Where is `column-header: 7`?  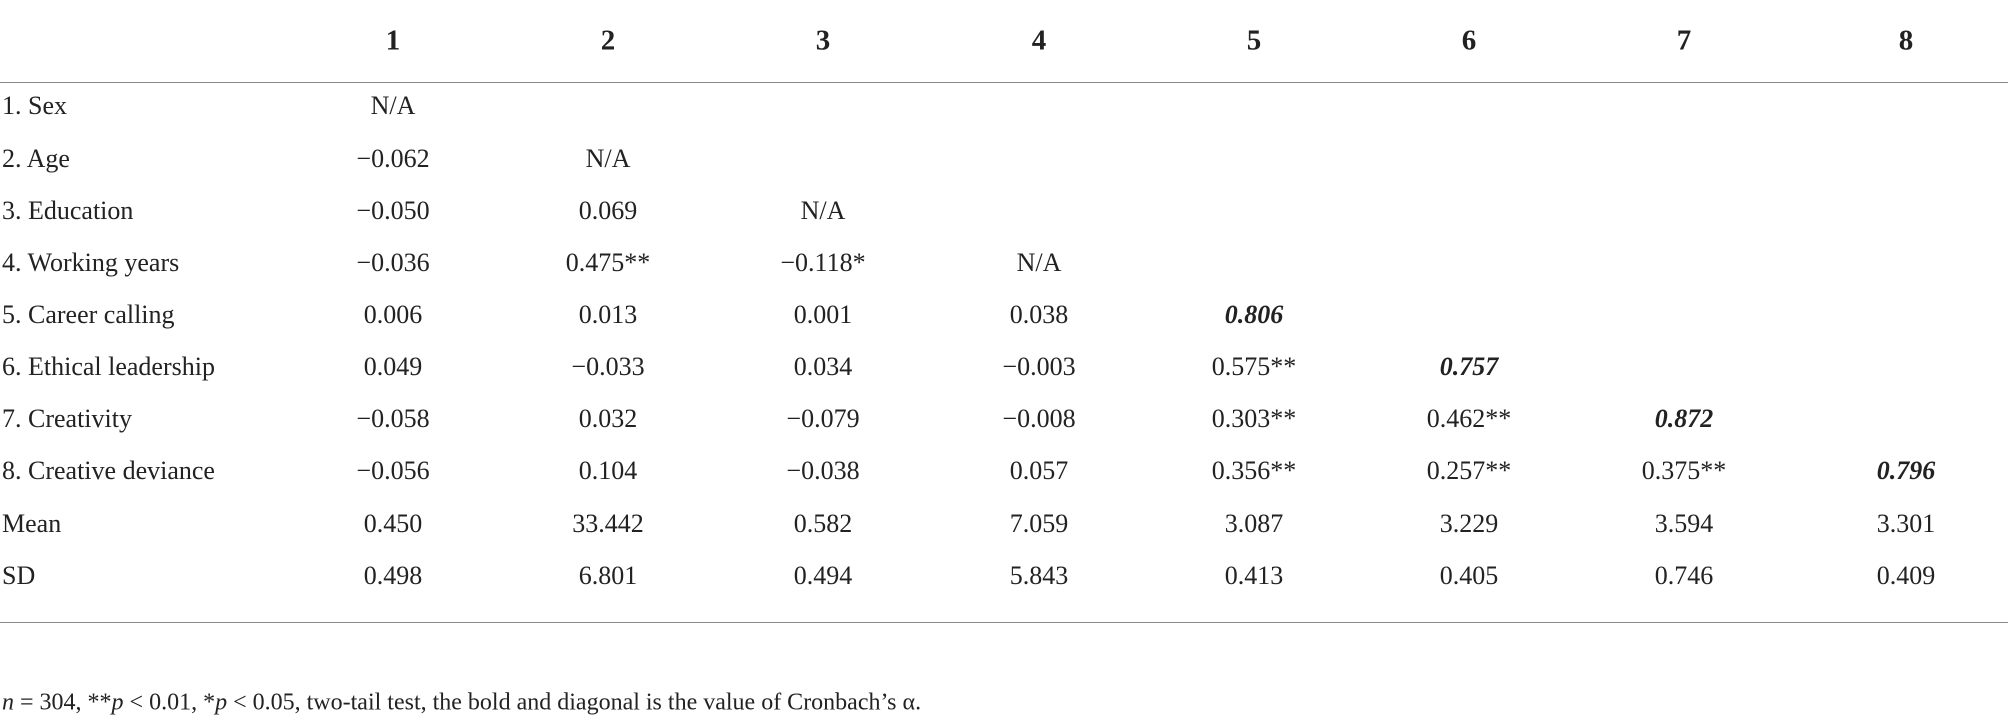 column-header: 7 is located at coordinates (1684, 40).